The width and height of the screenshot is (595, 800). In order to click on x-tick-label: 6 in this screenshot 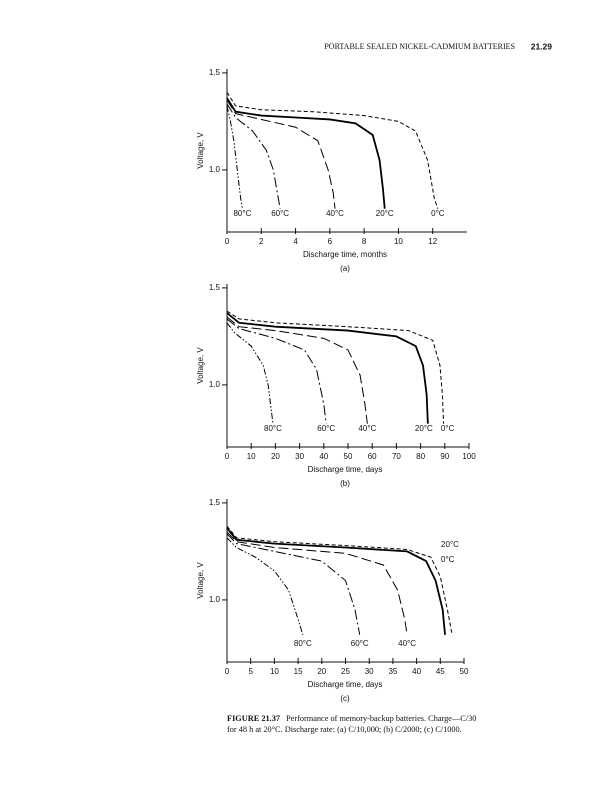, I will do `click(330, 241)`.